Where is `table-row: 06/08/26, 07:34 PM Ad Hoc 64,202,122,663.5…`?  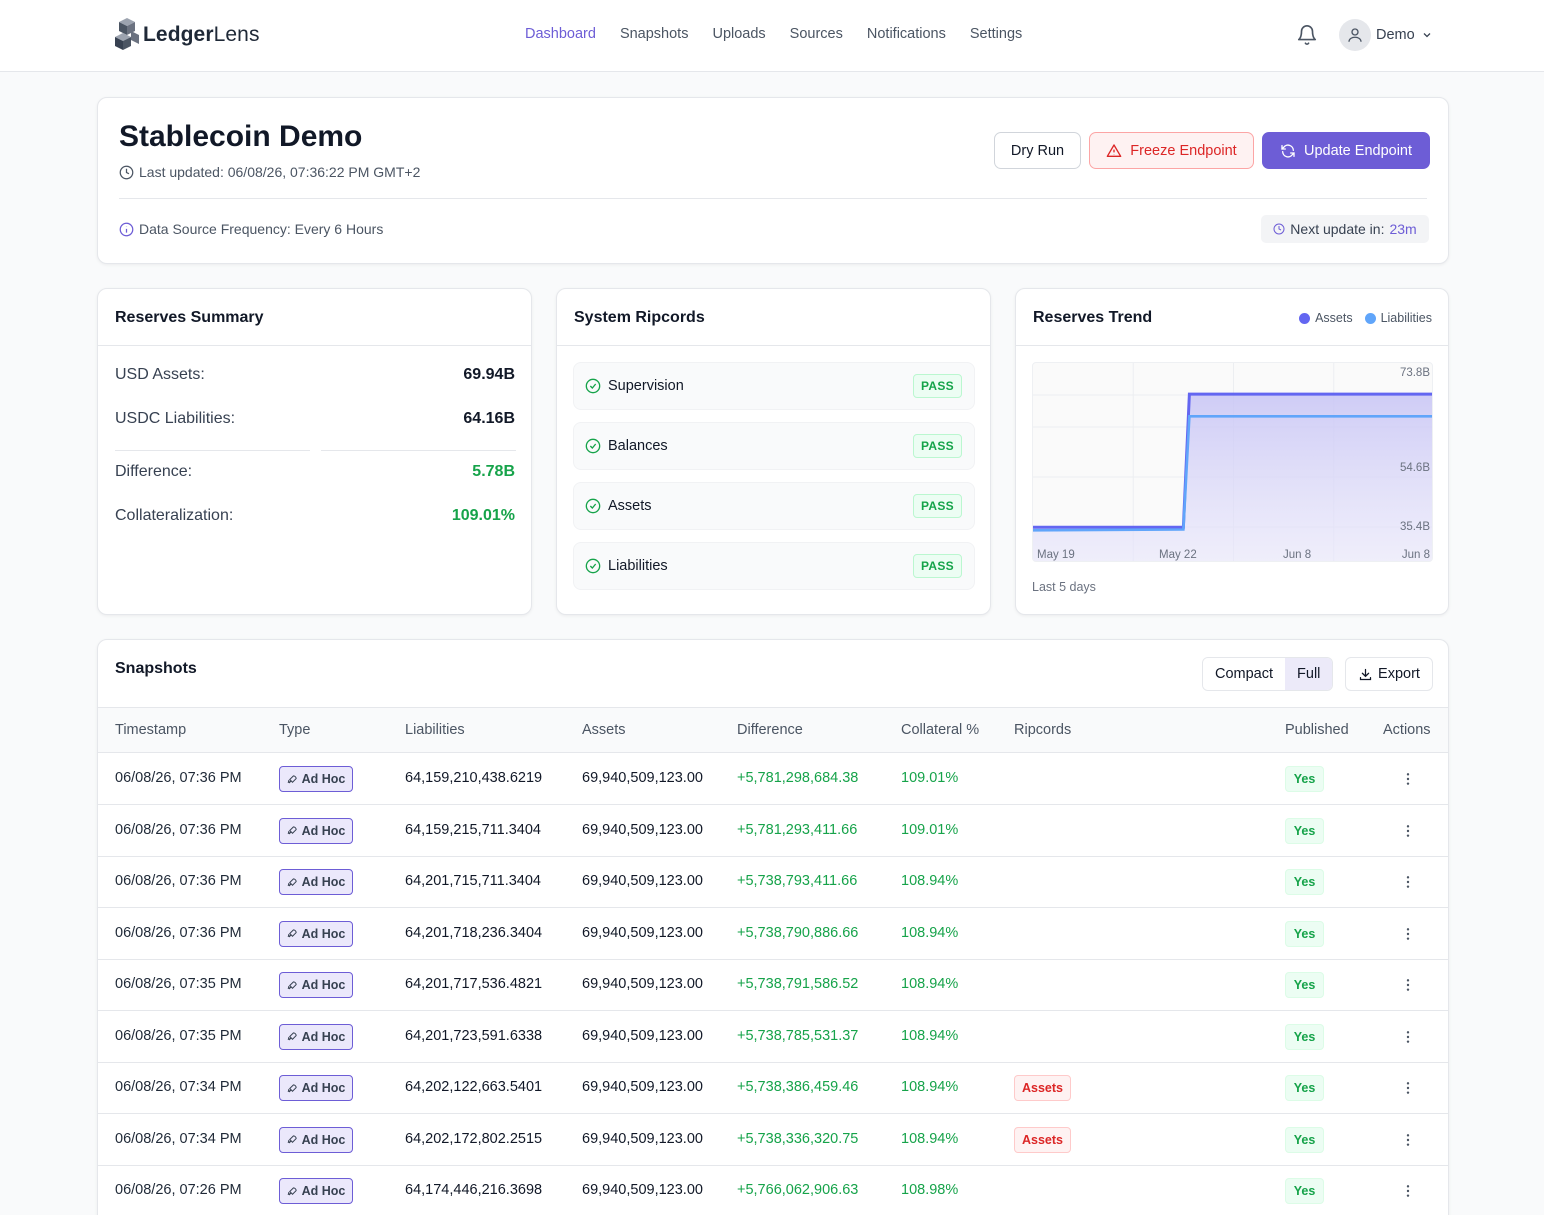
table-row: 06/08/26, 07:34 PM Ad Hoc 64,202,122,663.5… is located at coordinates (773, 1088).